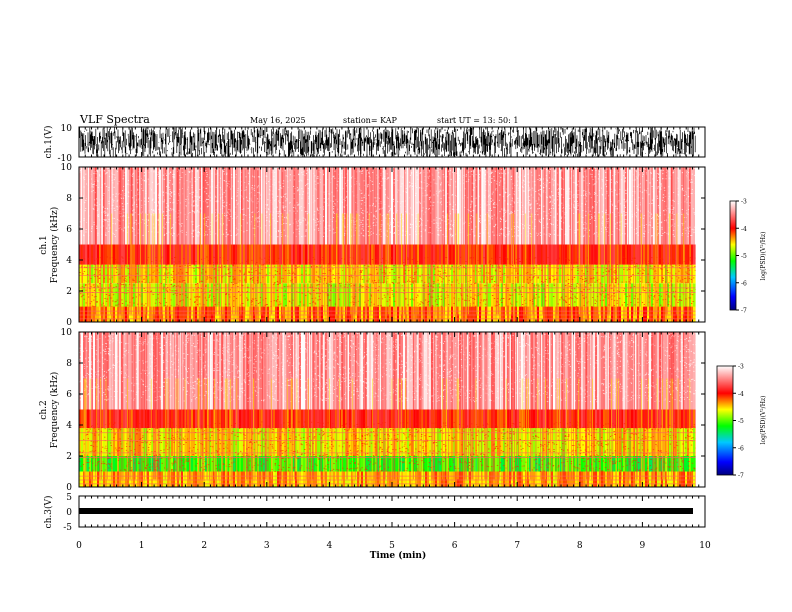 This screenshot has height=612, width=792. What do you see at coordinates (741, 448) in the screenshot?
I see `ch2-colorbar-tick--6: -6` at bounding box center [741, 448].